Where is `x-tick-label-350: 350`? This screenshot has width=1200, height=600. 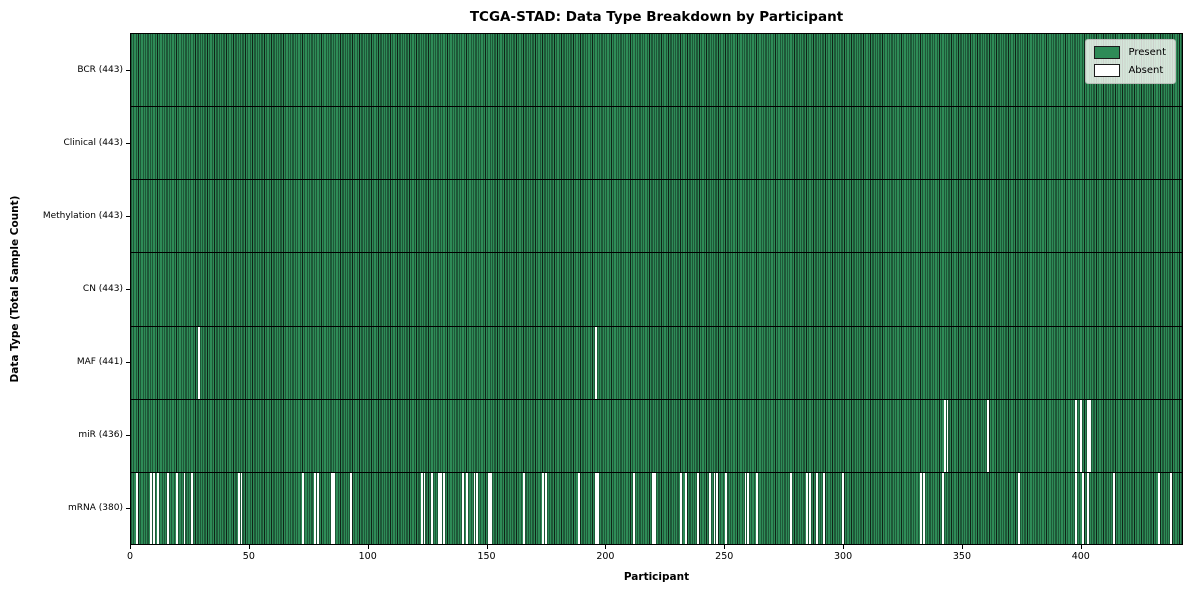 x-tick-label-350: 350 is located at coordinates (962, 556).